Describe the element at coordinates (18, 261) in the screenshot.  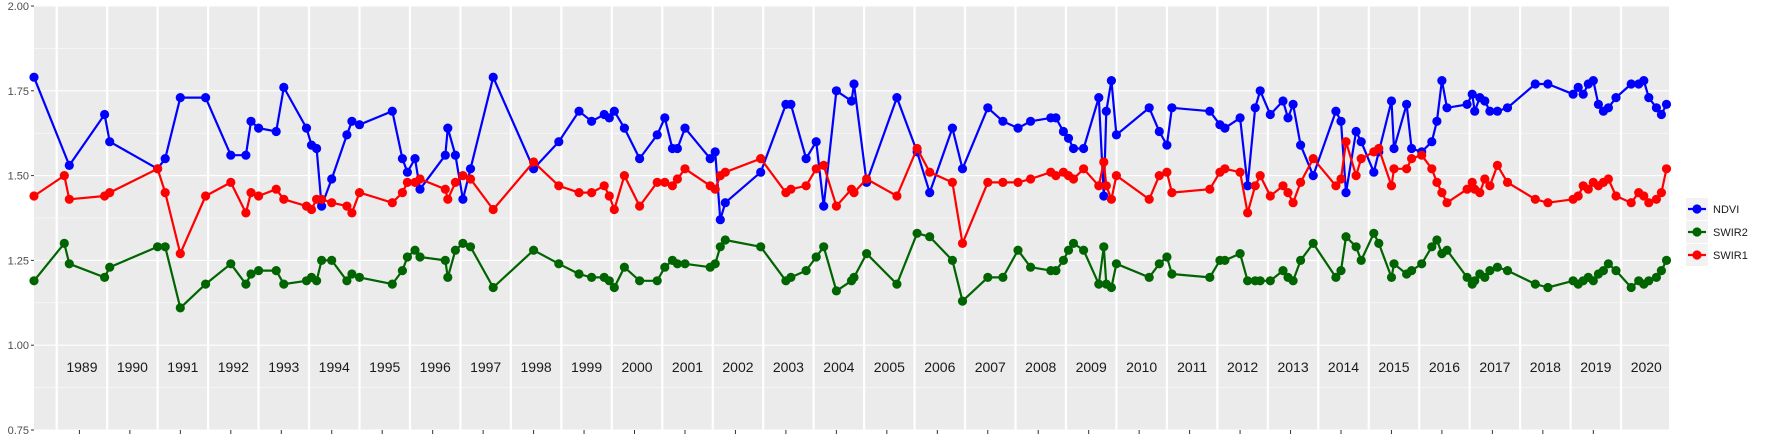
I see `y-tick-label: 1.25` at that location.